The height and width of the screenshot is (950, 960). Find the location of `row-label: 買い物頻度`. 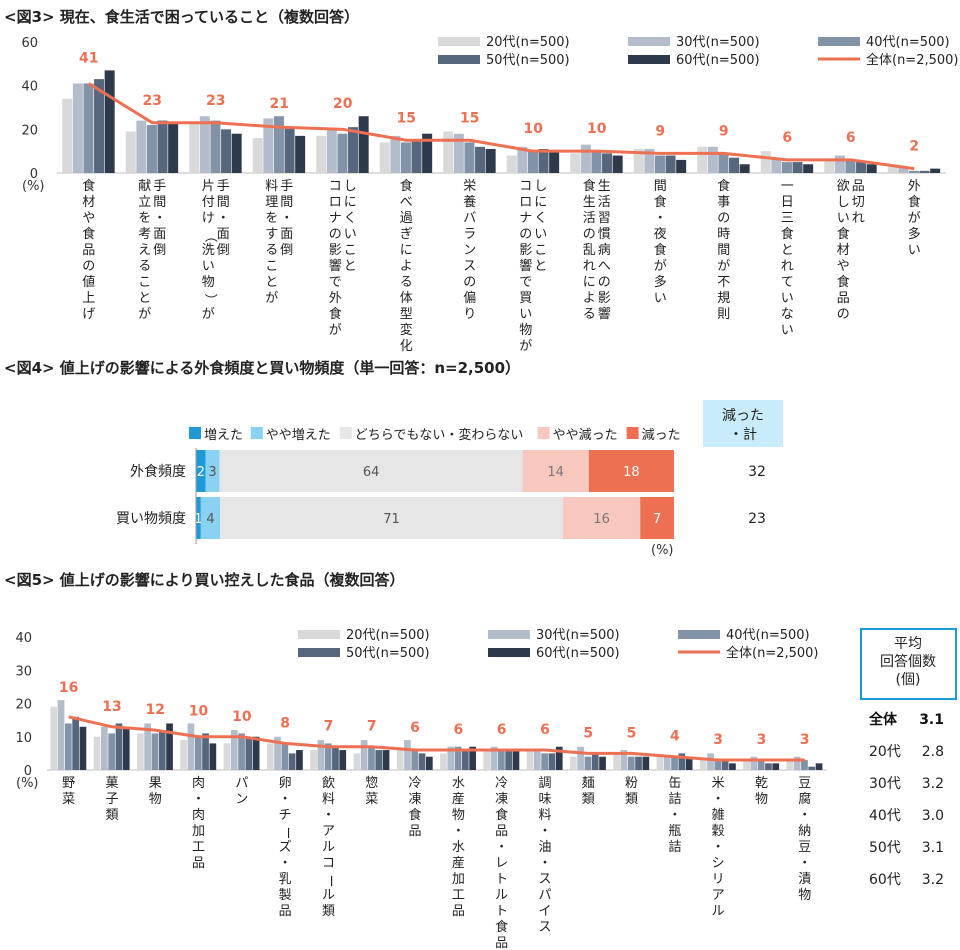

row-label: 買い物頻度 is located at coordinates (151, 519).